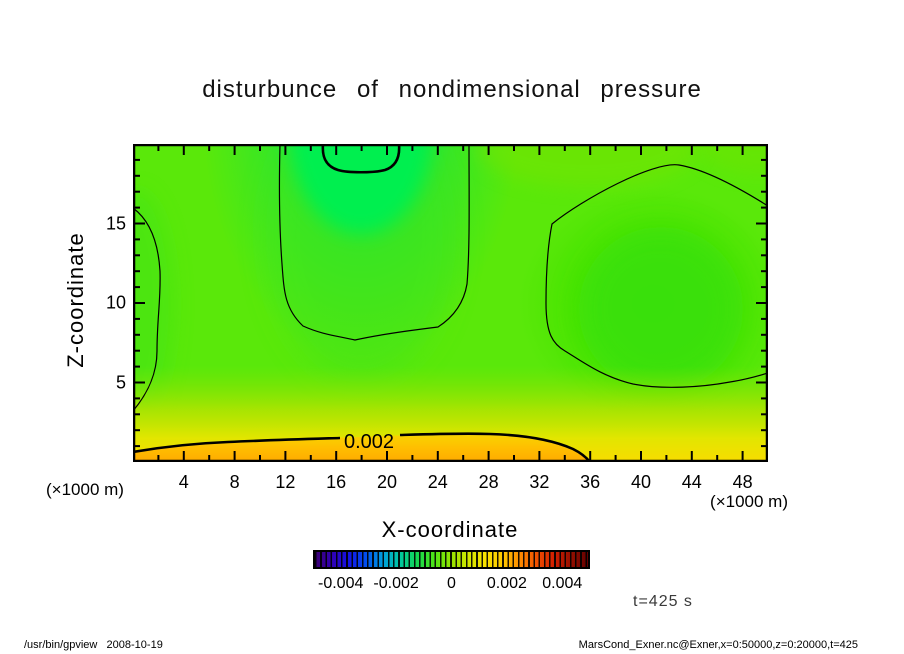 This screenshot has width=904, height=654. Describe the element at coordinates (369, 442) in the screenshot. I see `contour-label: 0.002` at that location.